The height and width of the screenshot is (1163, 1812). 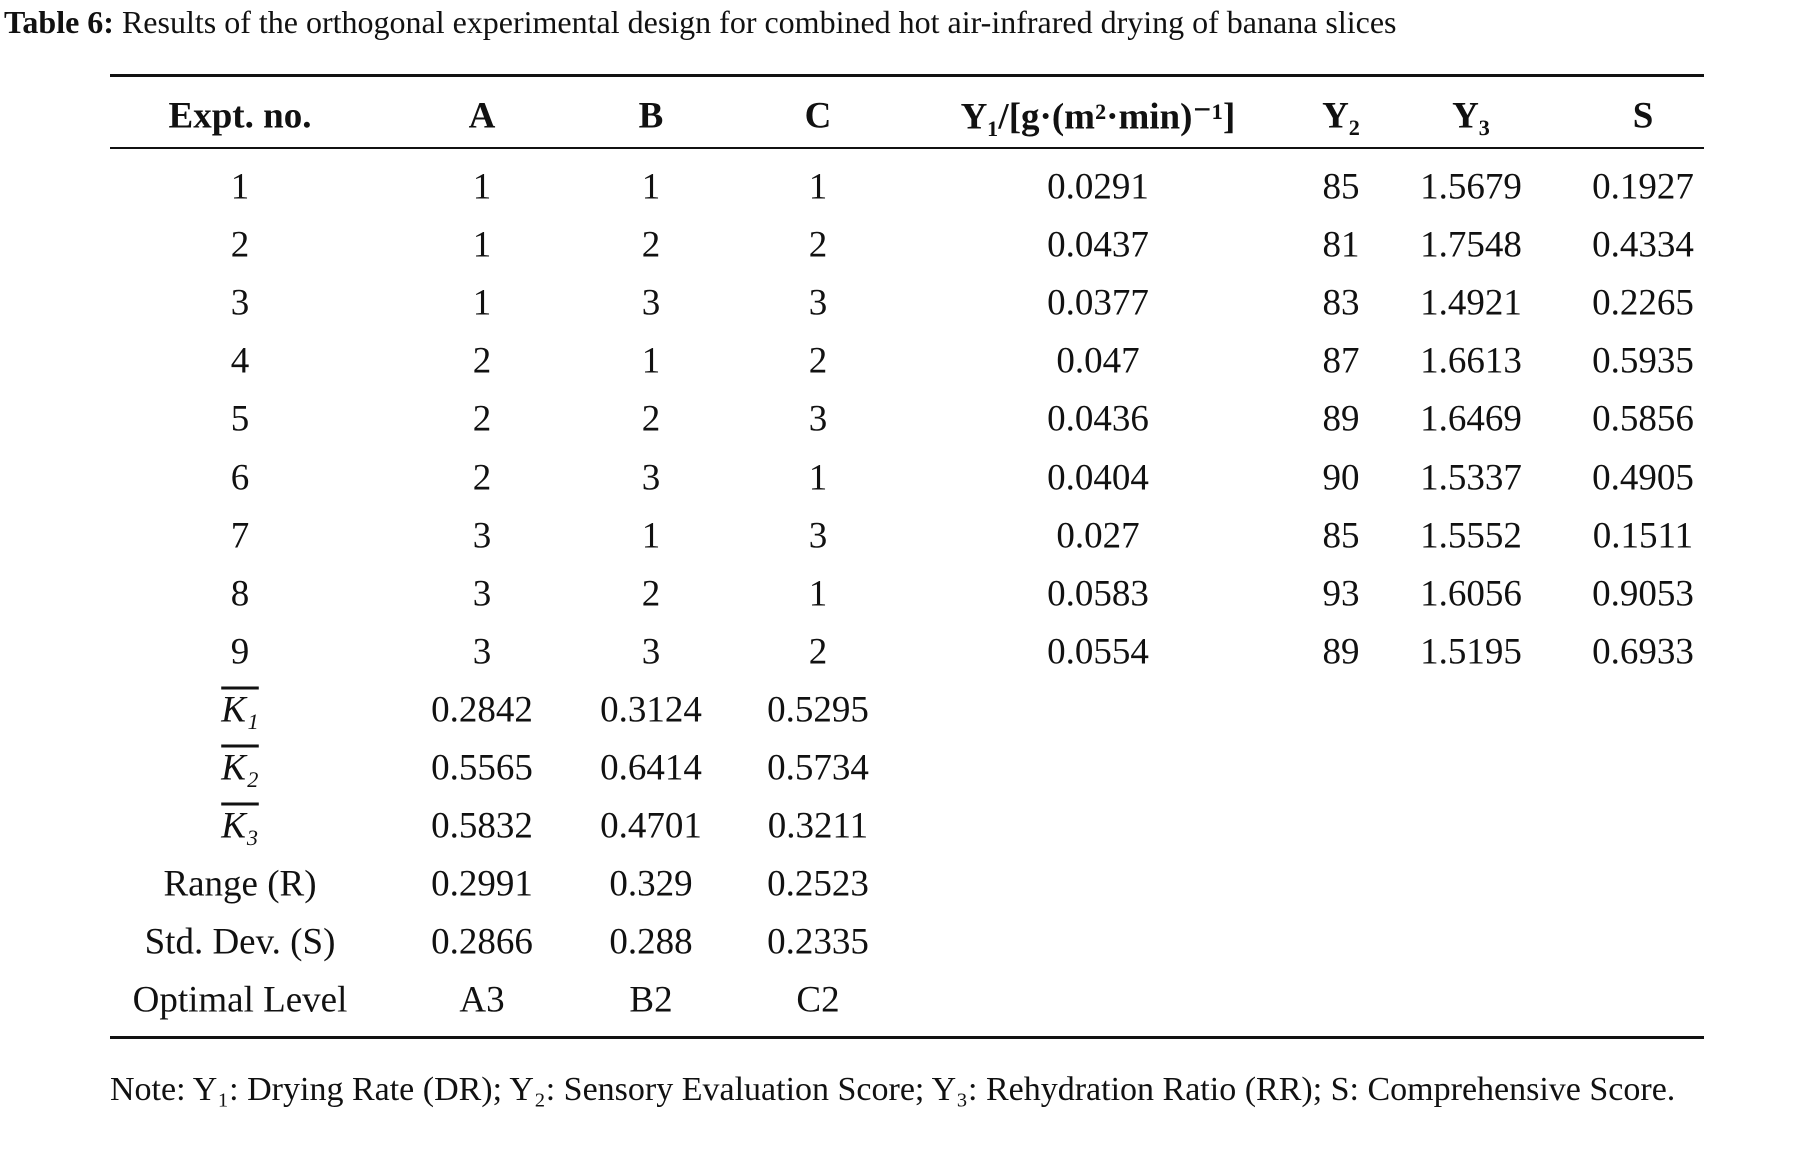 What do you see at coordinates (1098, 594) in the screenshot?
I see `table-cell: 0.0583` at bounding box center [1098, 594].